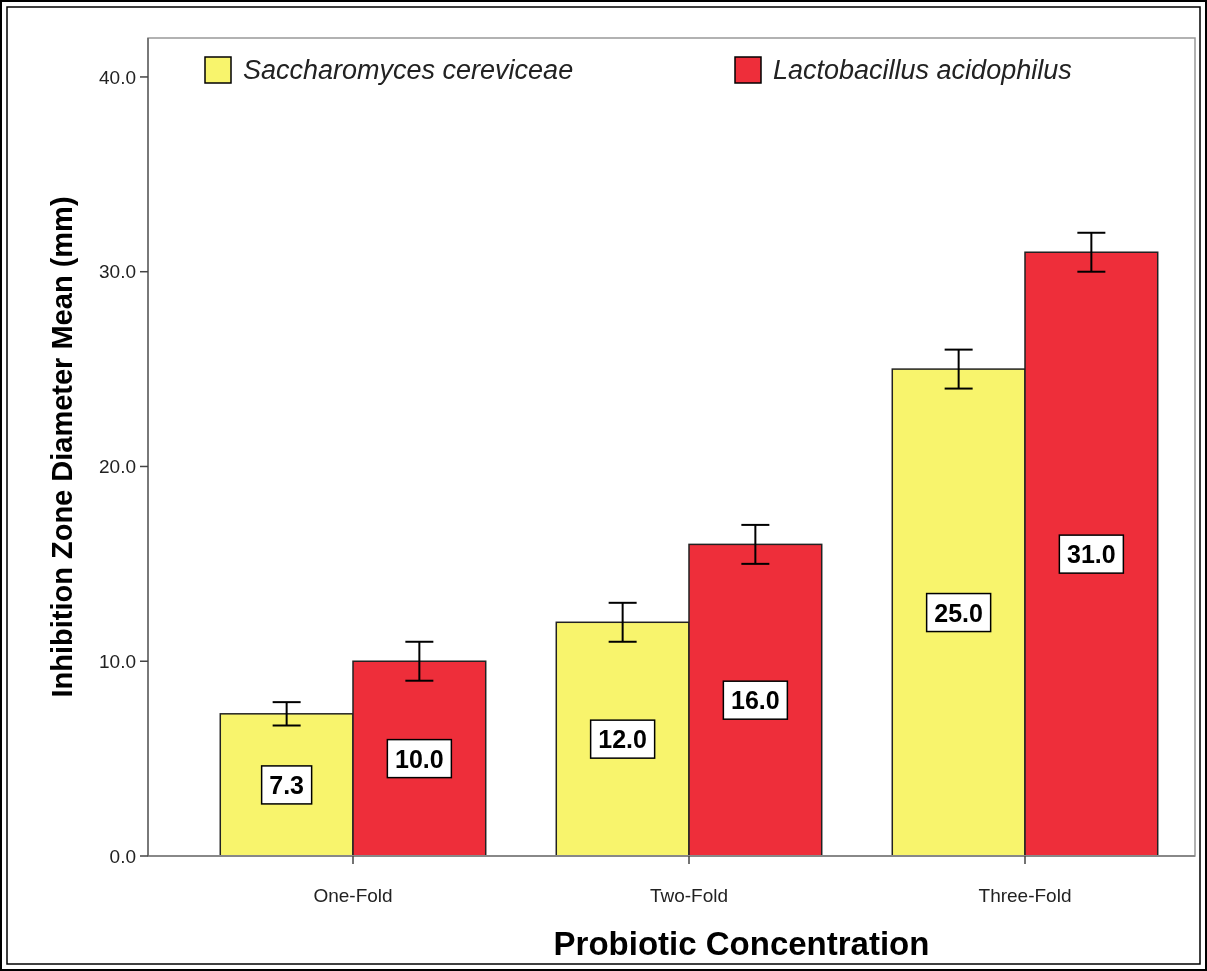  What do you see at coordinates (62, 447) in the screenshot?
I see `y-axis-title: Inhibition Zone Diameter Mean (mm)` at bounding box center [62, 447].